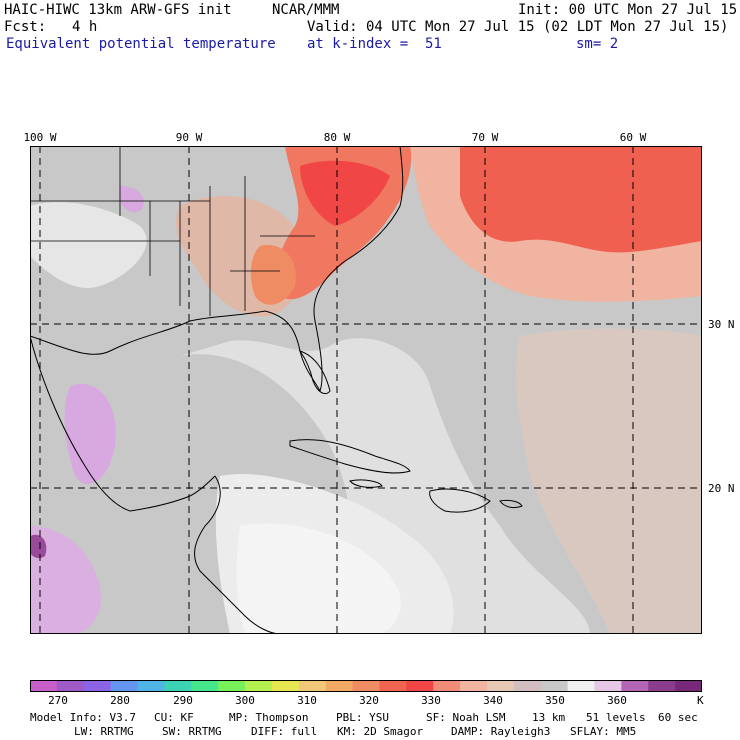 Image resolution: width=740 pixels, height=740 pixels. What do you see at coordinates (511, 504) in the screenshot?
I see `puerto-rico-outline` at bounding box center [511, 504].